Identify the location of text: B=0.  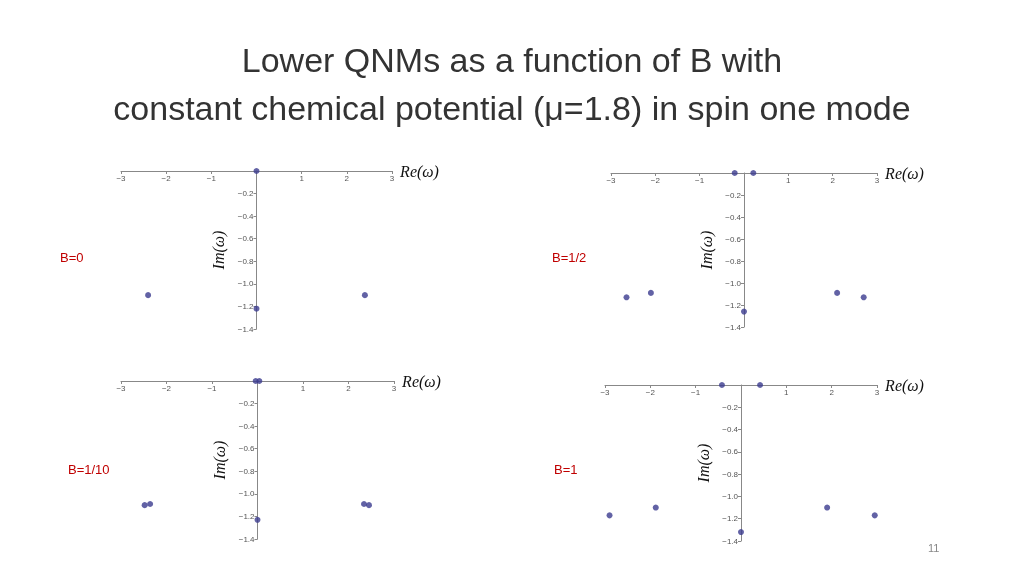
(72, 257).